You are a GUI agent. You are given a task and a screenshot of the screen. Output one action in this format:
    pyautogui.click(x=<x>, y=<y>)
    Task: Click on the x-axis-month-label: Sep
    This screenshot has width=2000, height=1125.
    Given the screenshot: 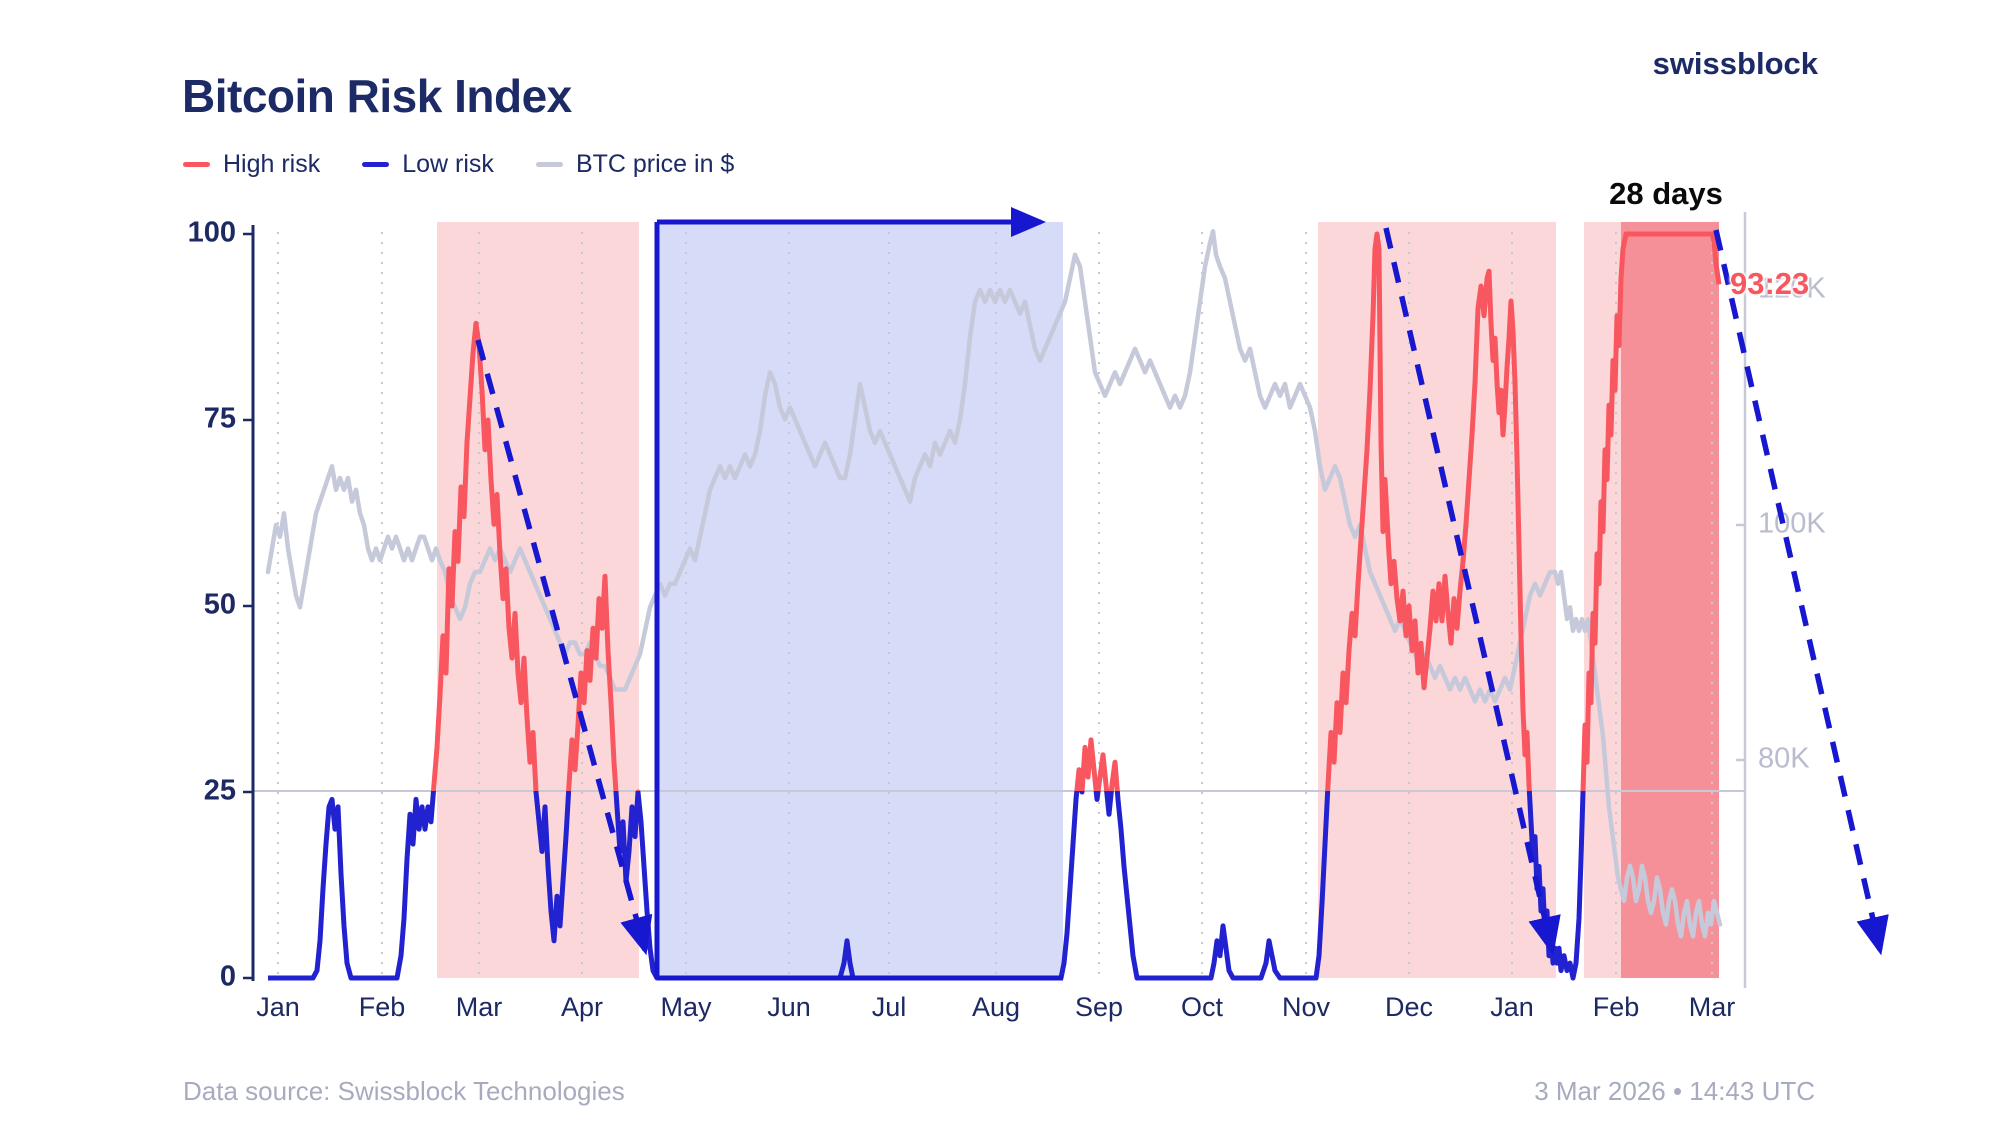 What is the action you would take?
    pyautogui.click(x=1099, y=1007)
    